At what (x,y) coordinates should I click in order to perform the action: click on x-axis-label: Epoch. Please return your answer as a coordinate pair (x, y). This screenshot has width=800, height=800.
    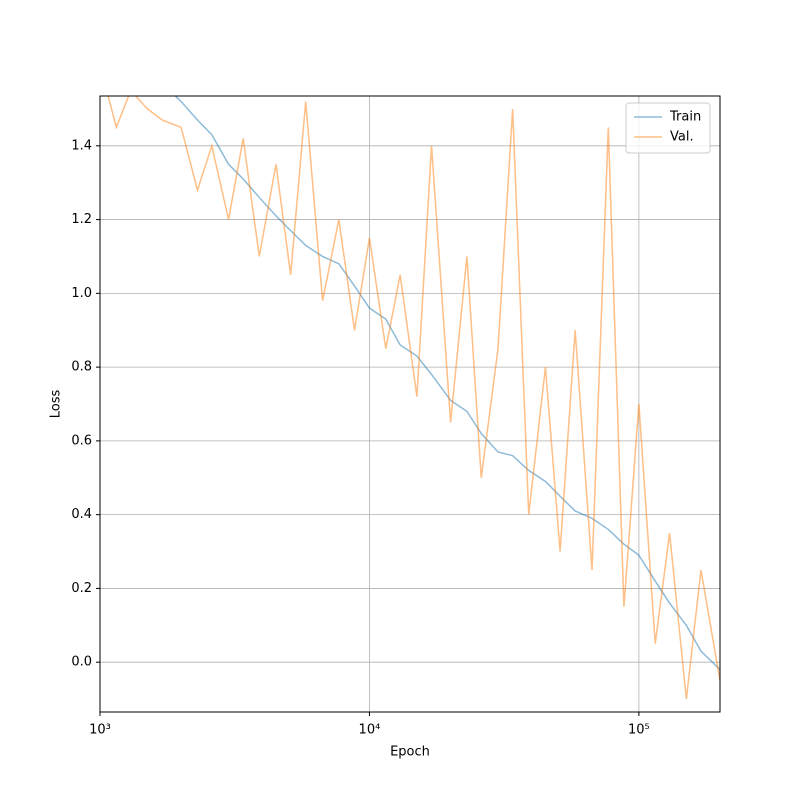
    Looking at the image, I should click on (410, 752).